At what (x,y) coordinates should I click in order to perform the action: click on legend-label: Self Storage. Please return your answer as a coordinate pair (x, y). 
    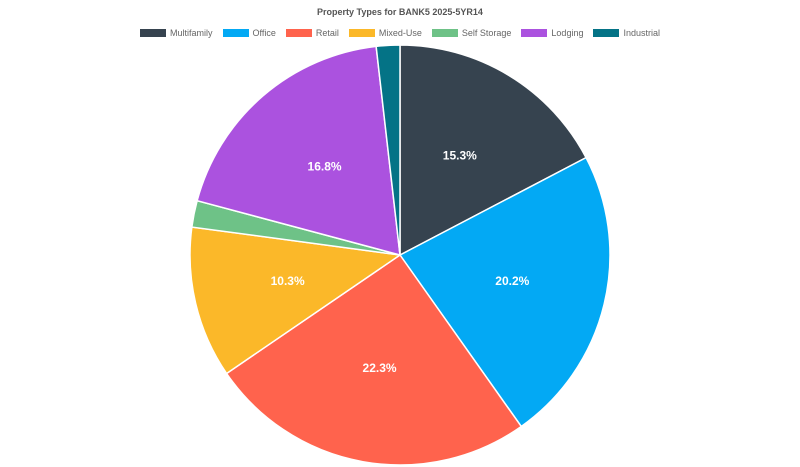
    Looking at the image, I should click on (486, 33).